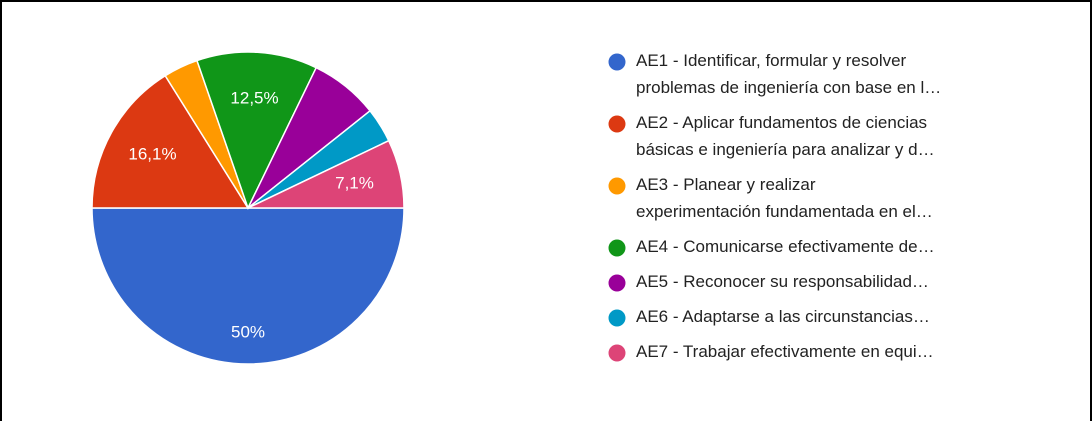 The width and height of the screenshot is (1092, 421). Describe the element at coordinates (771, 60) in the screenshot. I see `legend-line: AE1 - Identificar, formular y resolver` at that location.